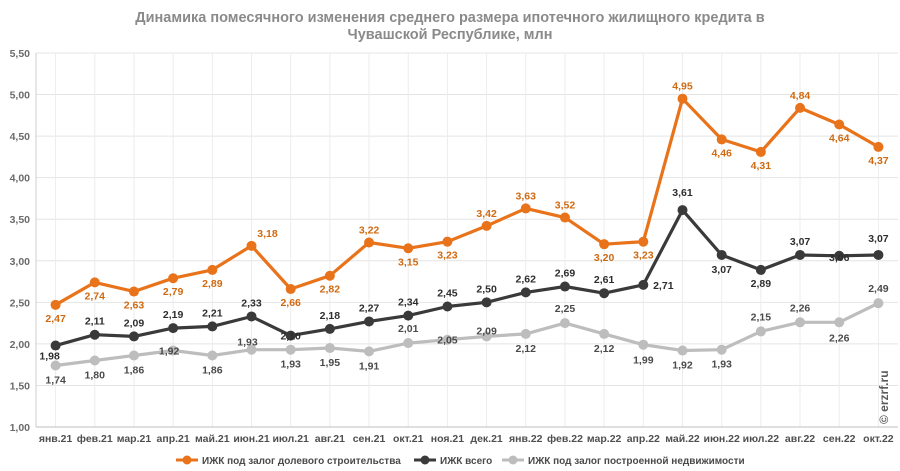 The image size is (900, 471). What do you see at coordinates (134, 439) in the screenshot?
I see `x-tick-label: мар.21` at bounding box center [134, 439].